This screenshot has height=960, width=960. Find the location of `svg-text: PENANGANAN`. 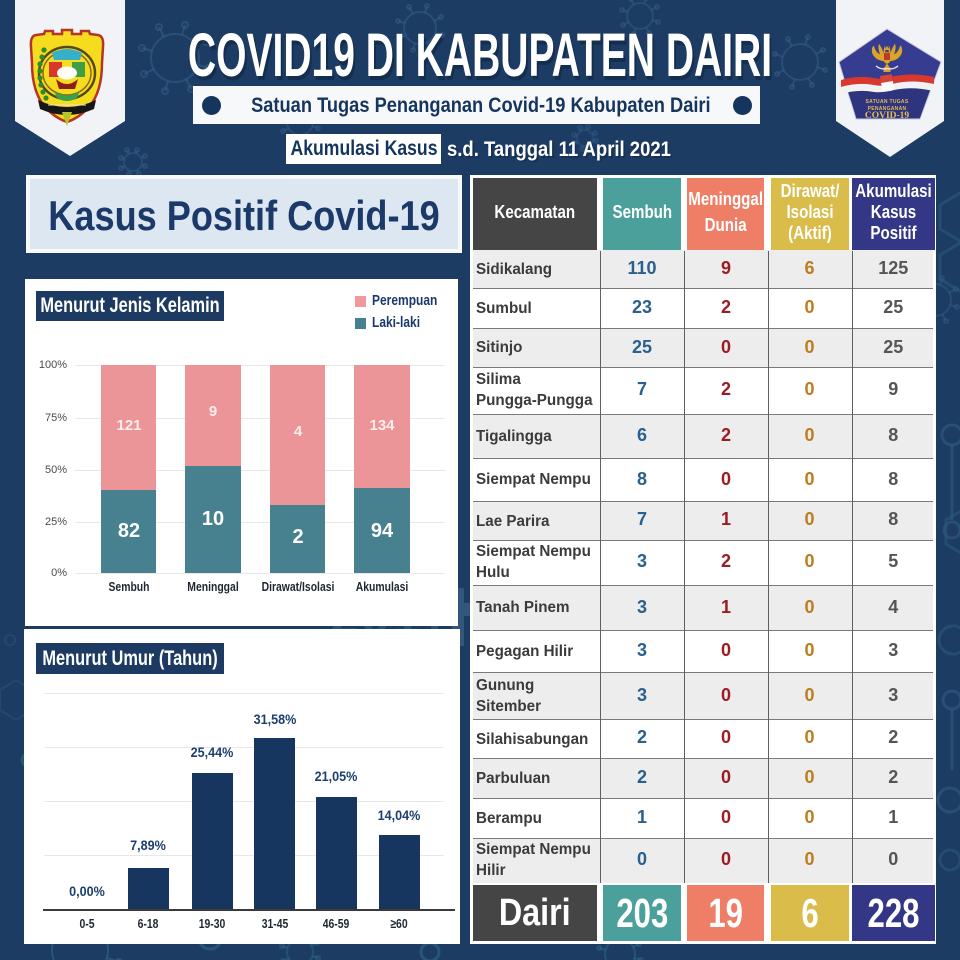

svg-text: PENANGANAN is located at coordinates (887, 109).